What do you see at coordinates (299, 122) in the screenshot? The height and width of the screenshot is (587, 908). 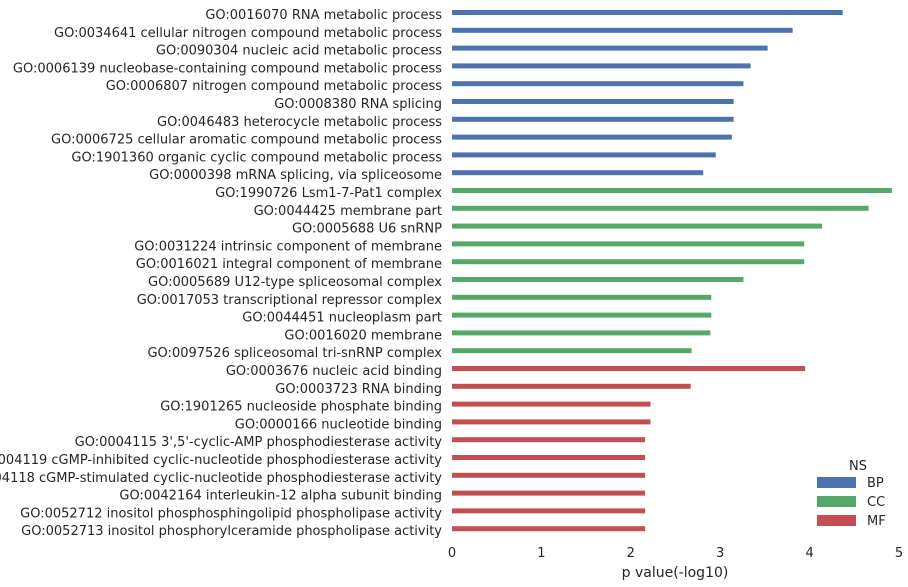 I see `category-label: GO:0046483 heterocycle metabolic process` at bounding box center [299, 122].